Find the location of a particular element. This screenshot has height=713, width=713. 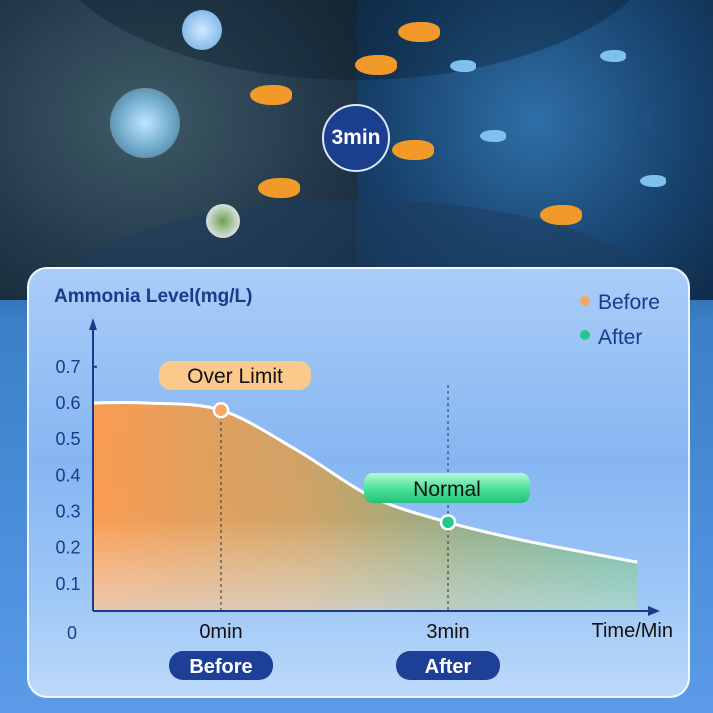

legend-label-after: After is located at coordinates (620, 337).